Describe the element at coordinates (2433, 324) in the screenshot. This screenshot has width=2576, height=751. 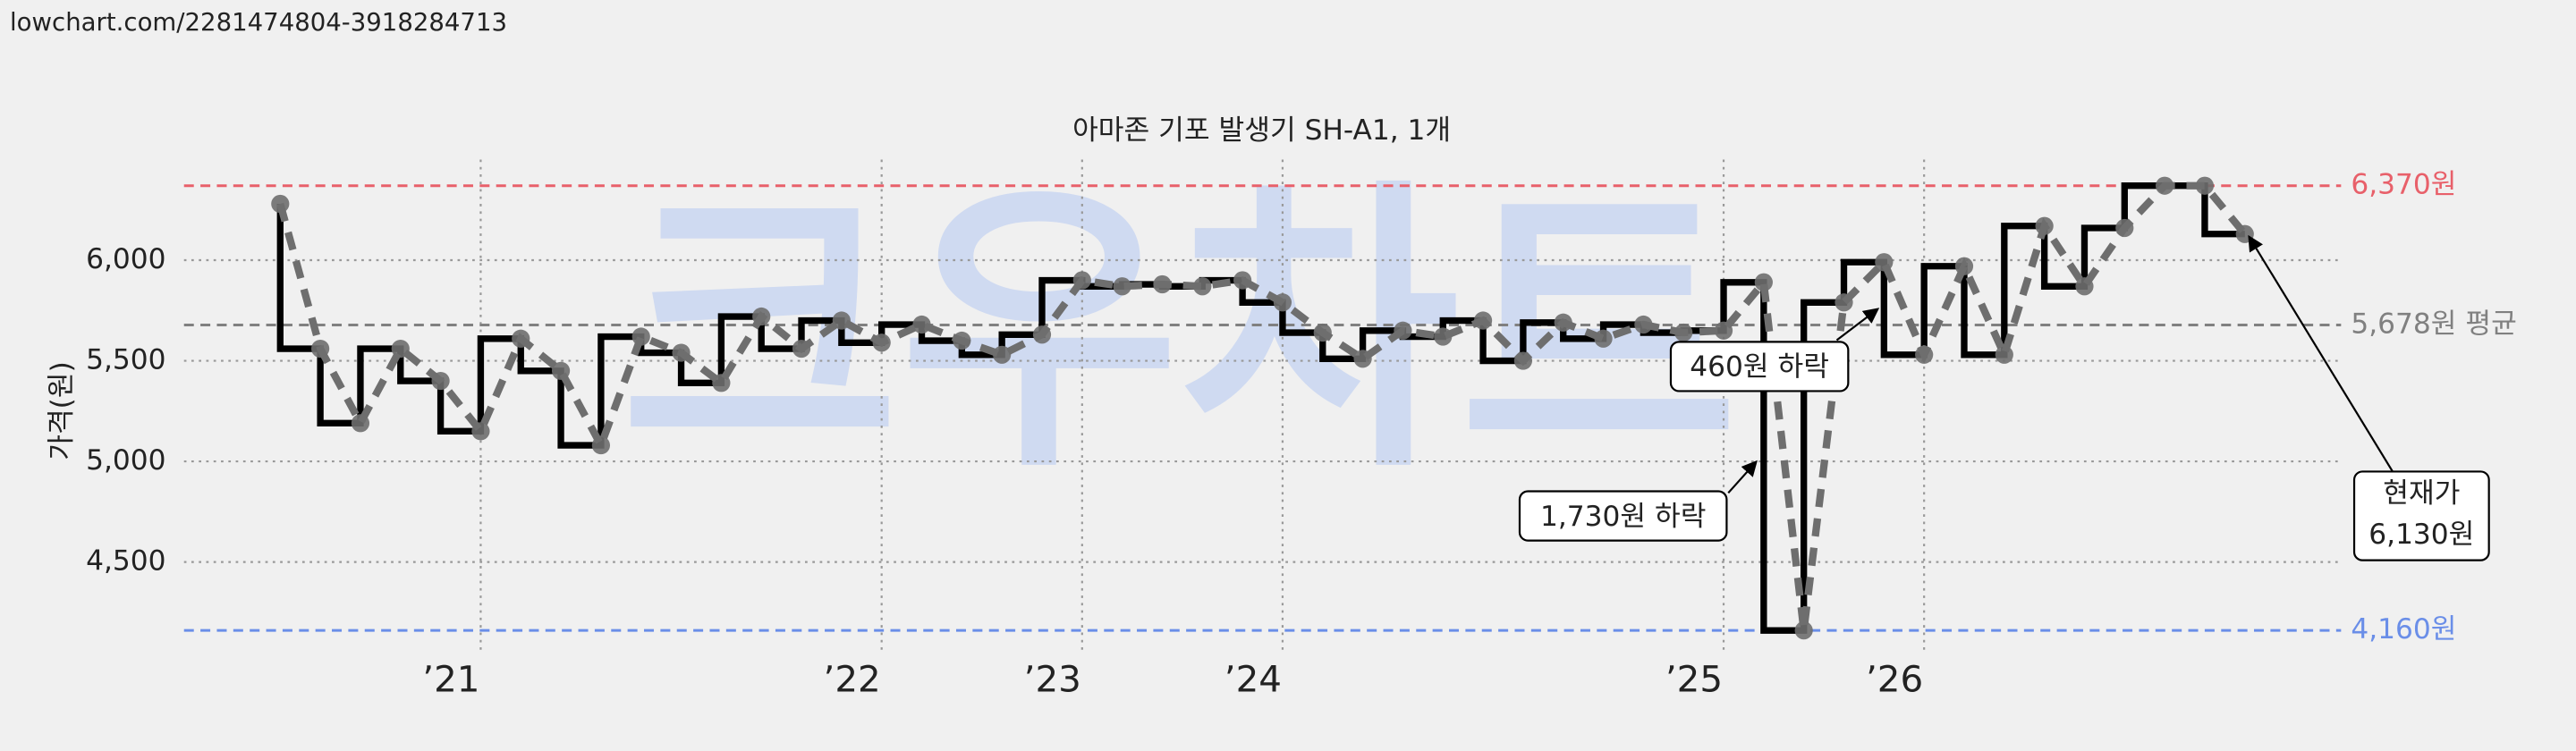
I see `reference-label: 5,678원 평균` at that location.